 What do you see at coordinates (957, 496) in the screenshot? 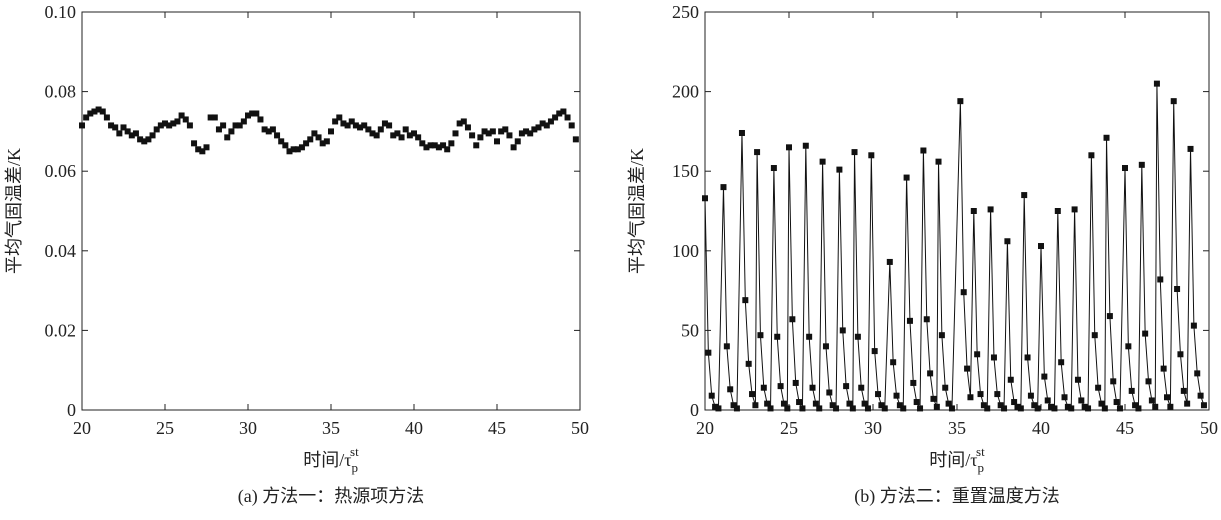
I see `caption: (b) 方法二：重置温度方法` at bounding box center [957, 496].